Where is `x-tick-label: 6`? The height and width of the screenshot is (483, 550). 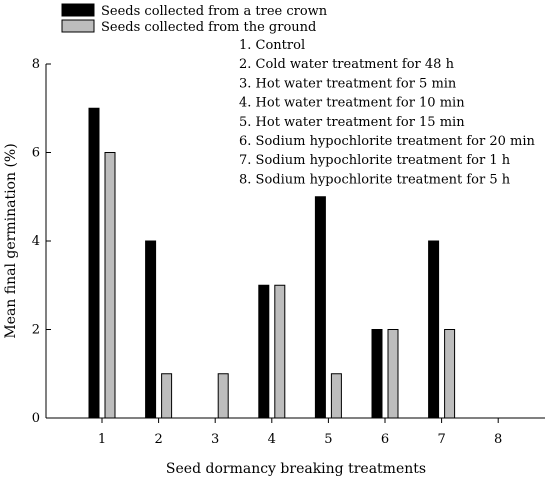 x-tick-label: 6 is located at coordinates (385, 439).